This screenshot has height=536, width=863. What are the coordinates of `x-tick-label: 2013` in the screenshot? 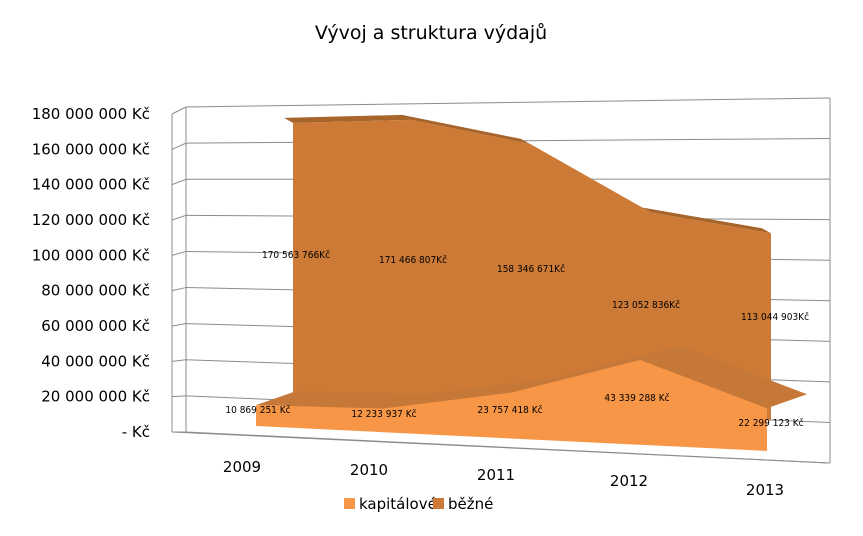 It's located at (765, 490).